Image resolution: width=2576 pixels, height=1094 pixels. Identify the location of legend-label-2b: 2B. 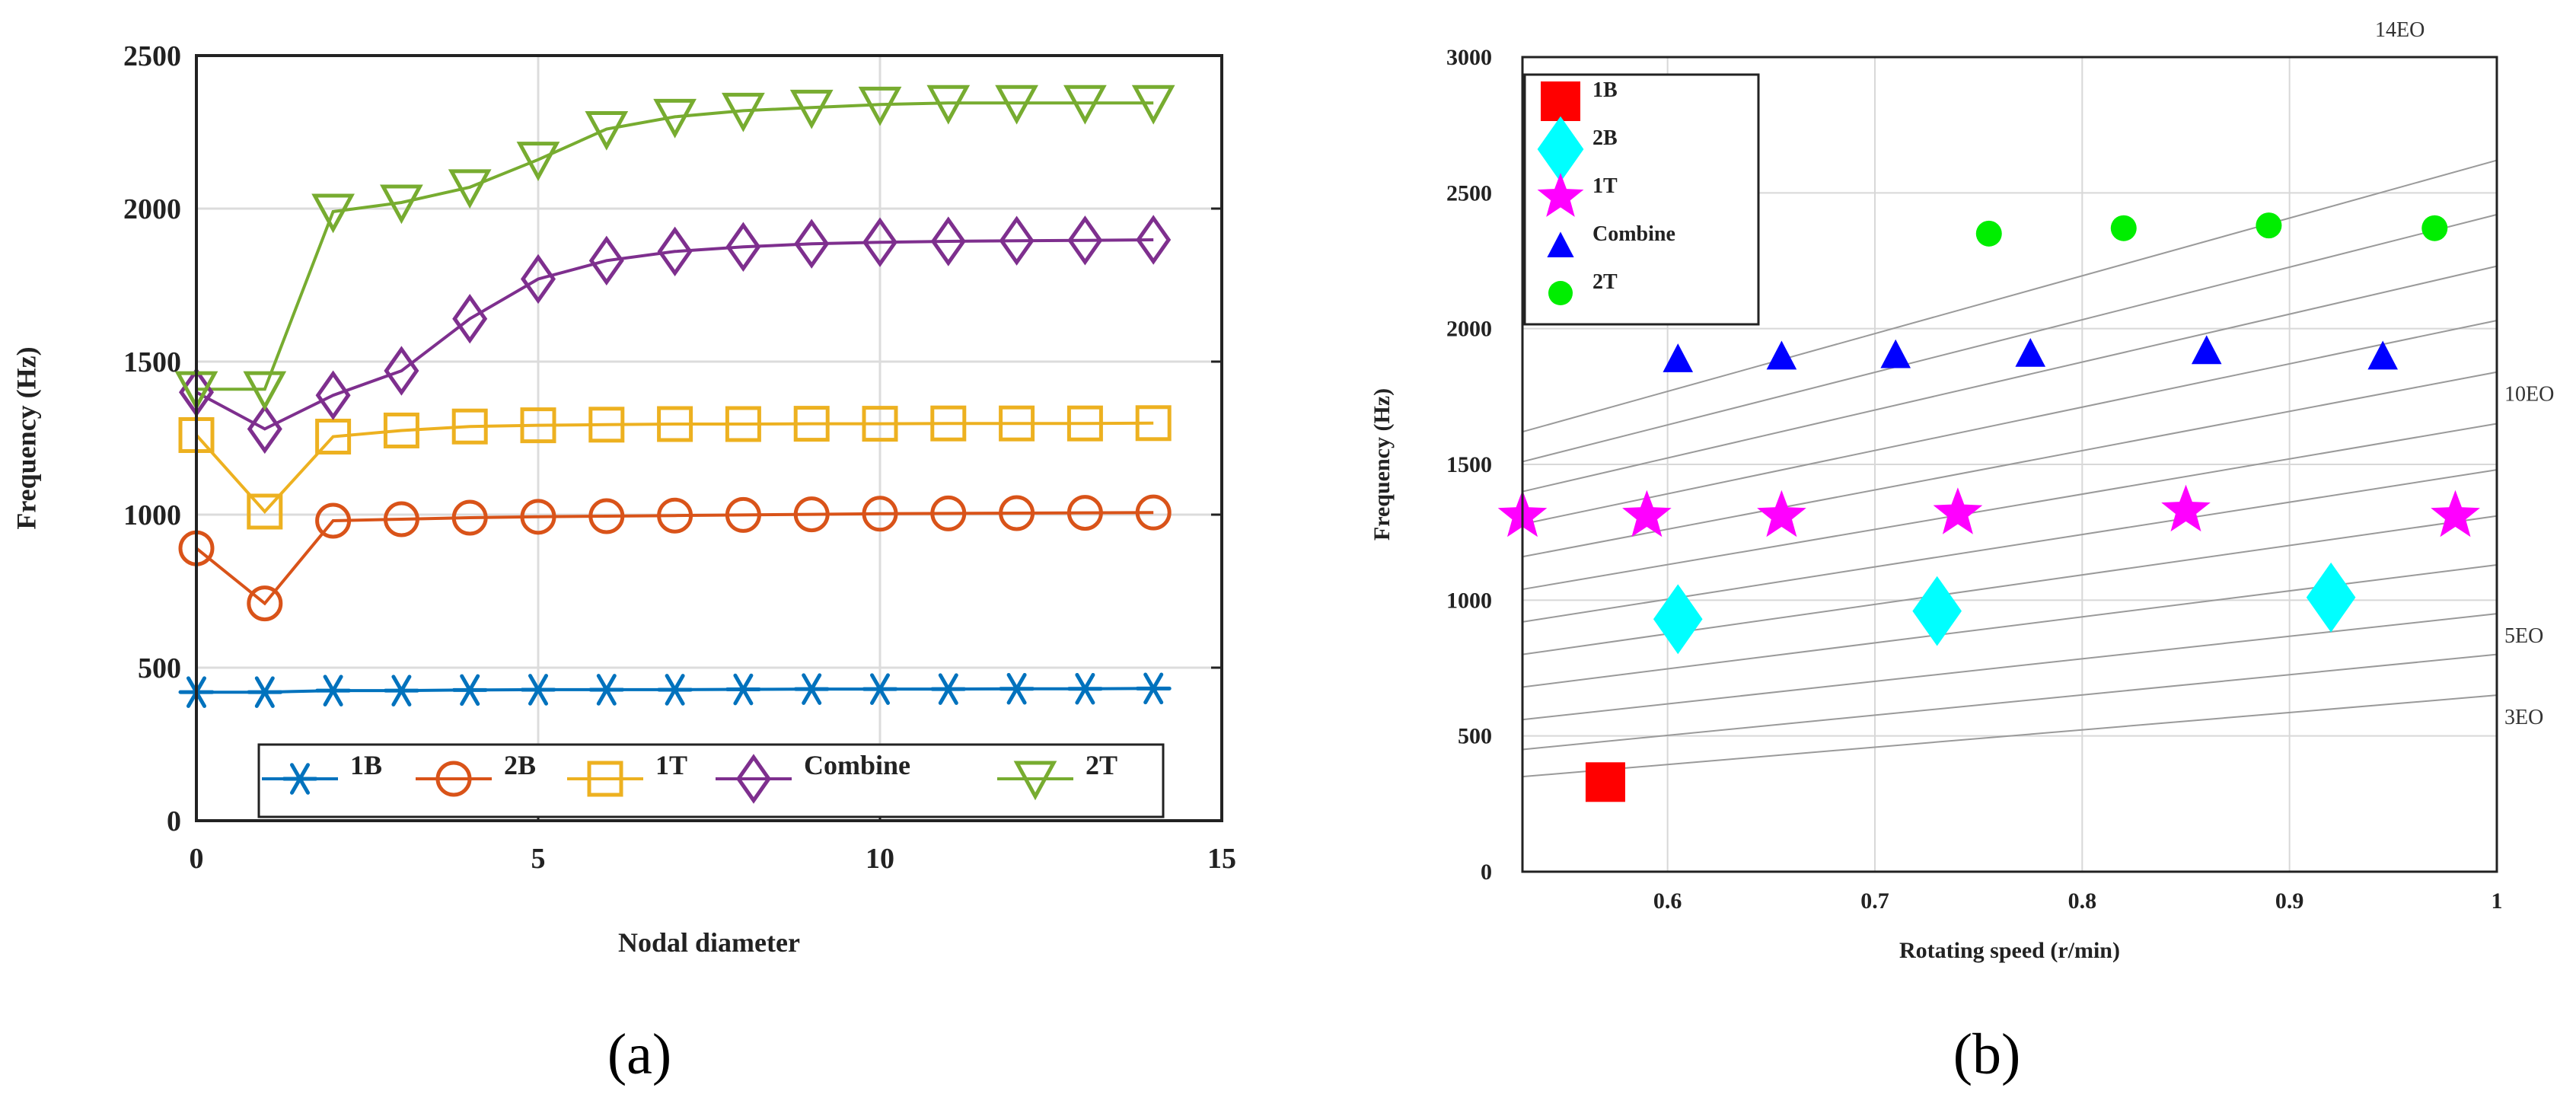
(520, 765).